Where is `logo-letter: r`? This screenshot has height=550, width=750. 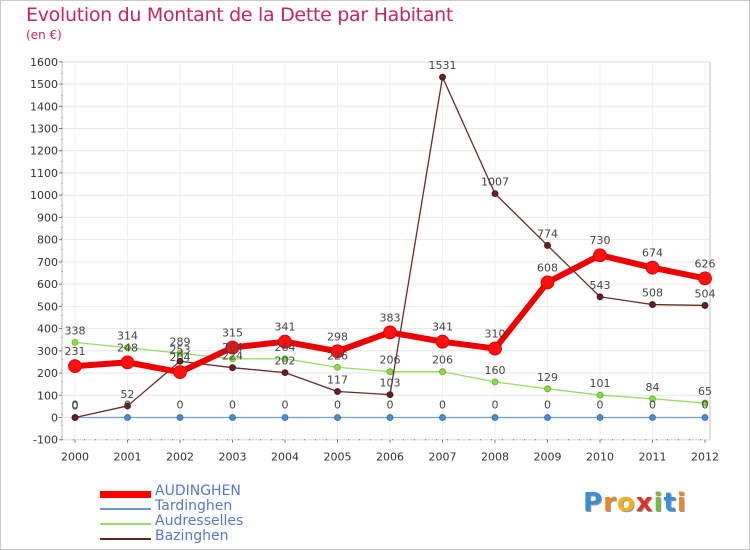
logo-letter: r is located at coordinates (610, 503).